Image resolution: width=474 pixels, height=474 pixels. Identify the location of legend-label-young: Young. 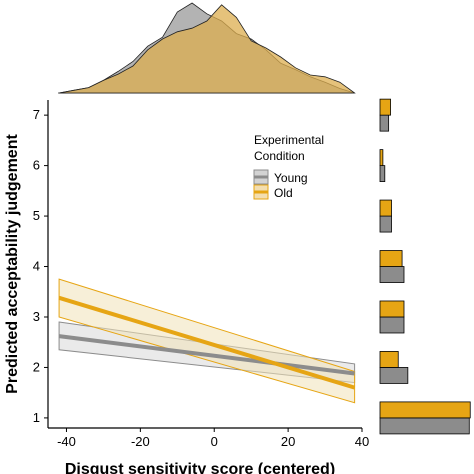
(291, 178).